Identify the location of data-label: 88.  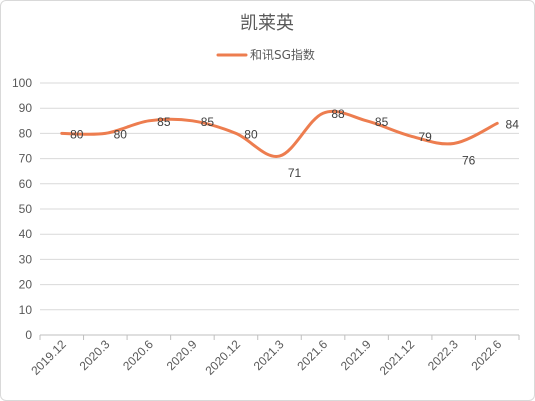
(338, 114).